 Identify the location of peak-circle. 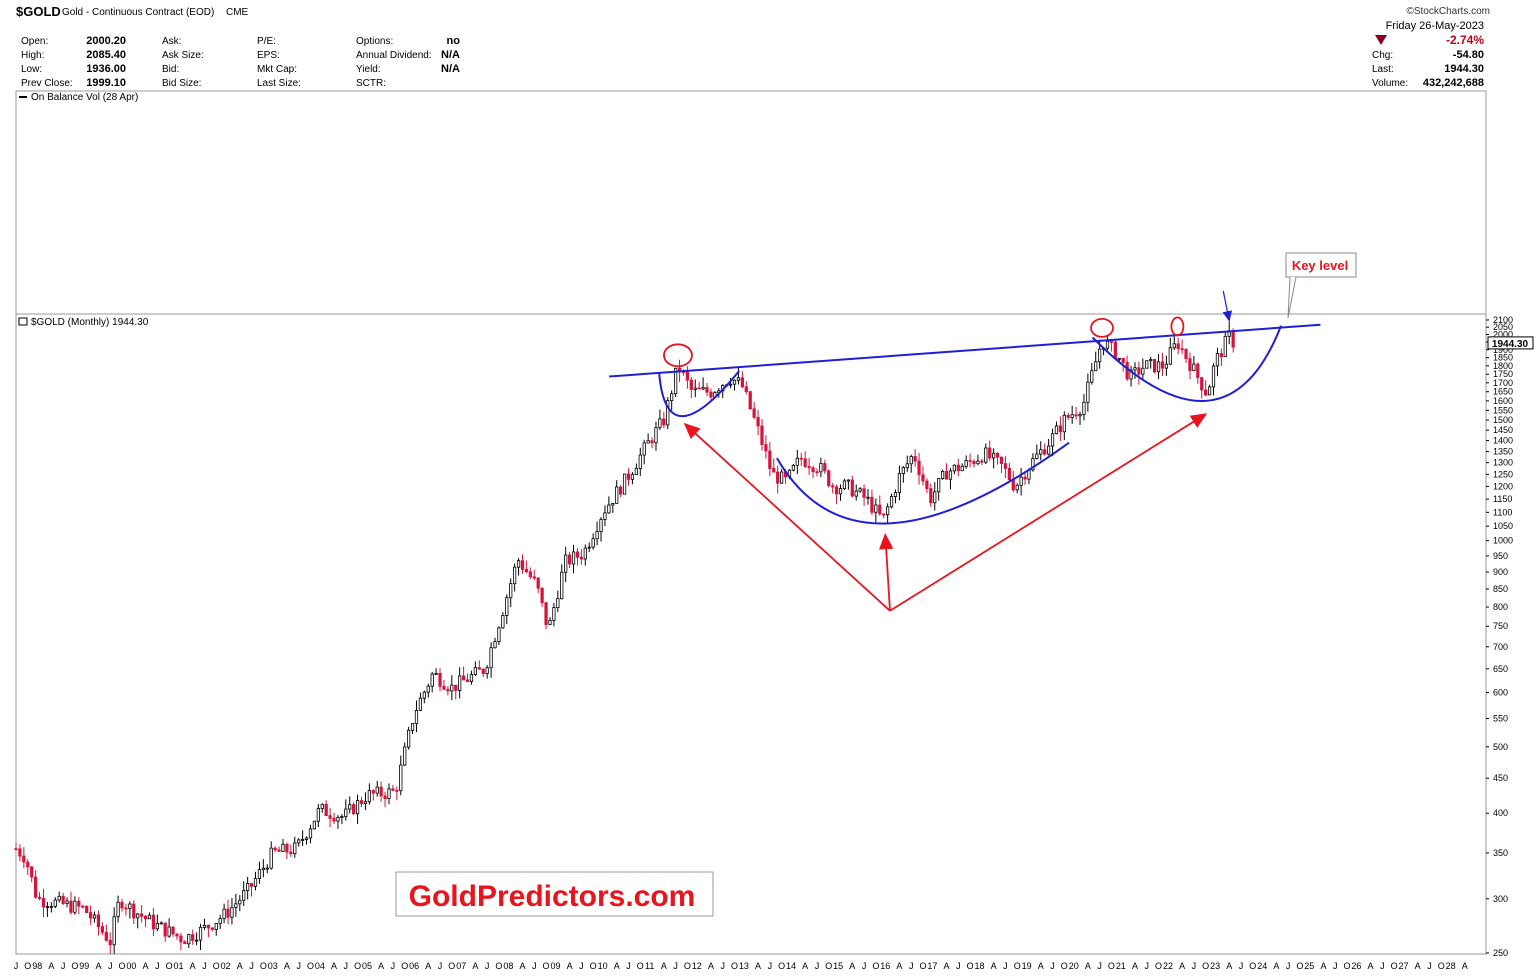
(678, 355).